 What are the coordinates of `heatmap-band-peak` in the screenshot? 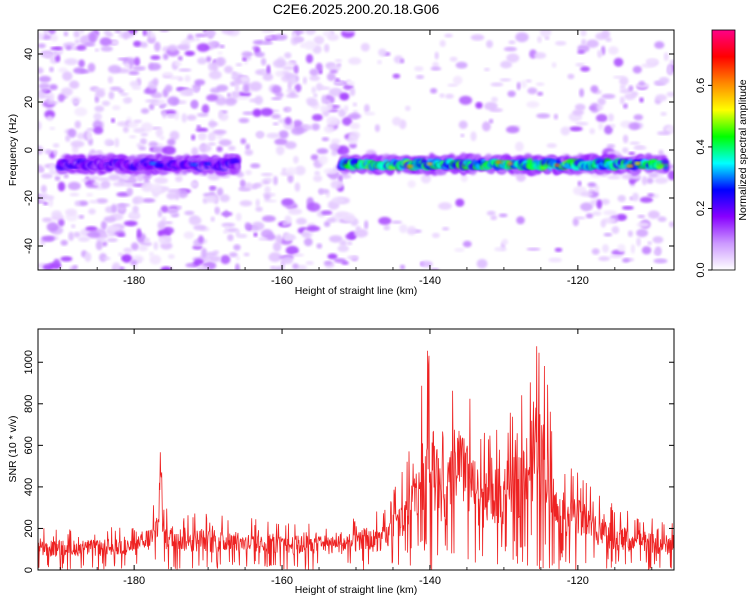 It's located at (429, 164).